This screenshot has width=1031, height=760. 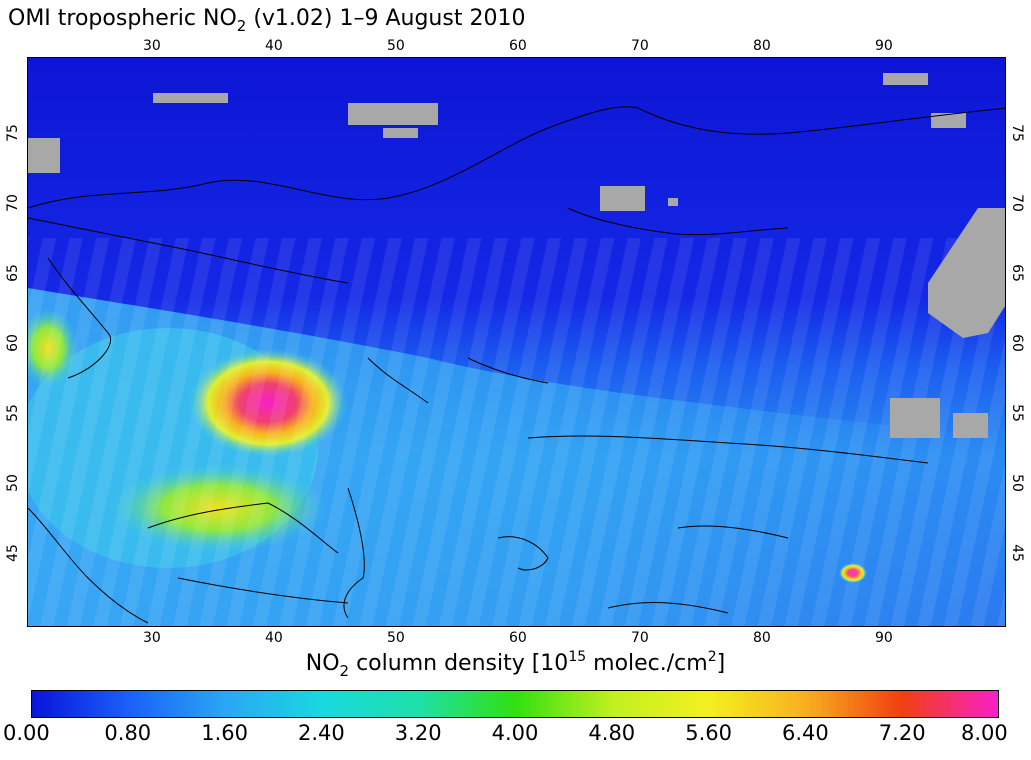 What do you see at coordinates (640, 638) in the screenshot?
I see `lon-tick-bottom: 70` at bounding box center [640, 638].